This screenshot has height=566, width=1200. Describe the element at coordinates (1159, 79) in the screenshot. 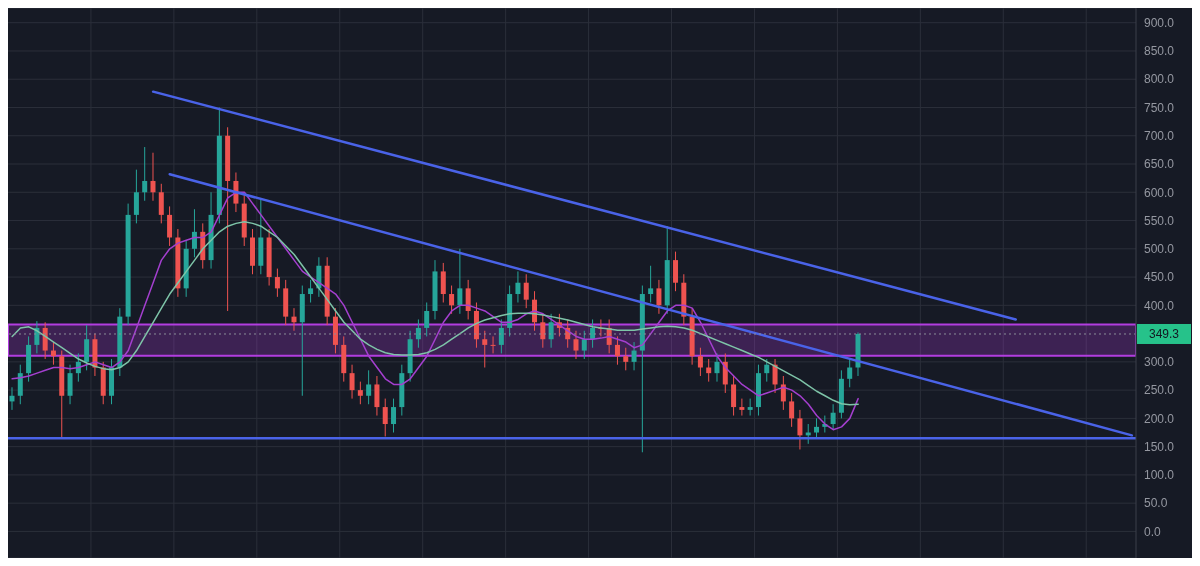

I see `y-tick-label: 800.0` at that location.